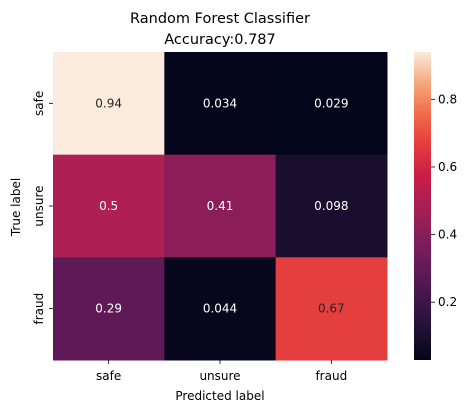 The width and height of the screenshot is (472, 414). I want to click on colorbar-ticks: 0.2 0.4 0.6 0.8, so click(444, 200).